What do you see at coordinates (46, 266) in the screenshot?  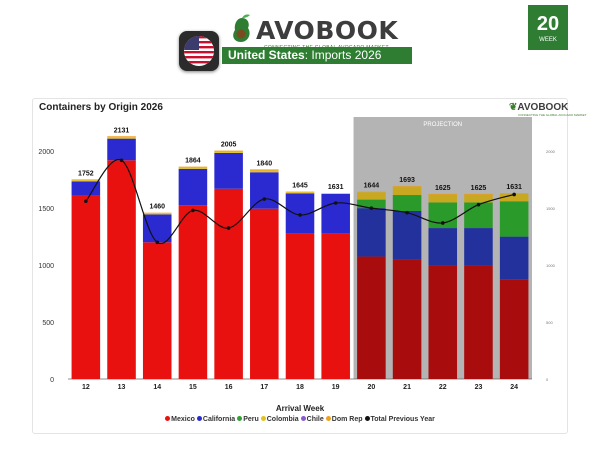 I see `y-tick-label: 1000` at bounding box center [46, 266].